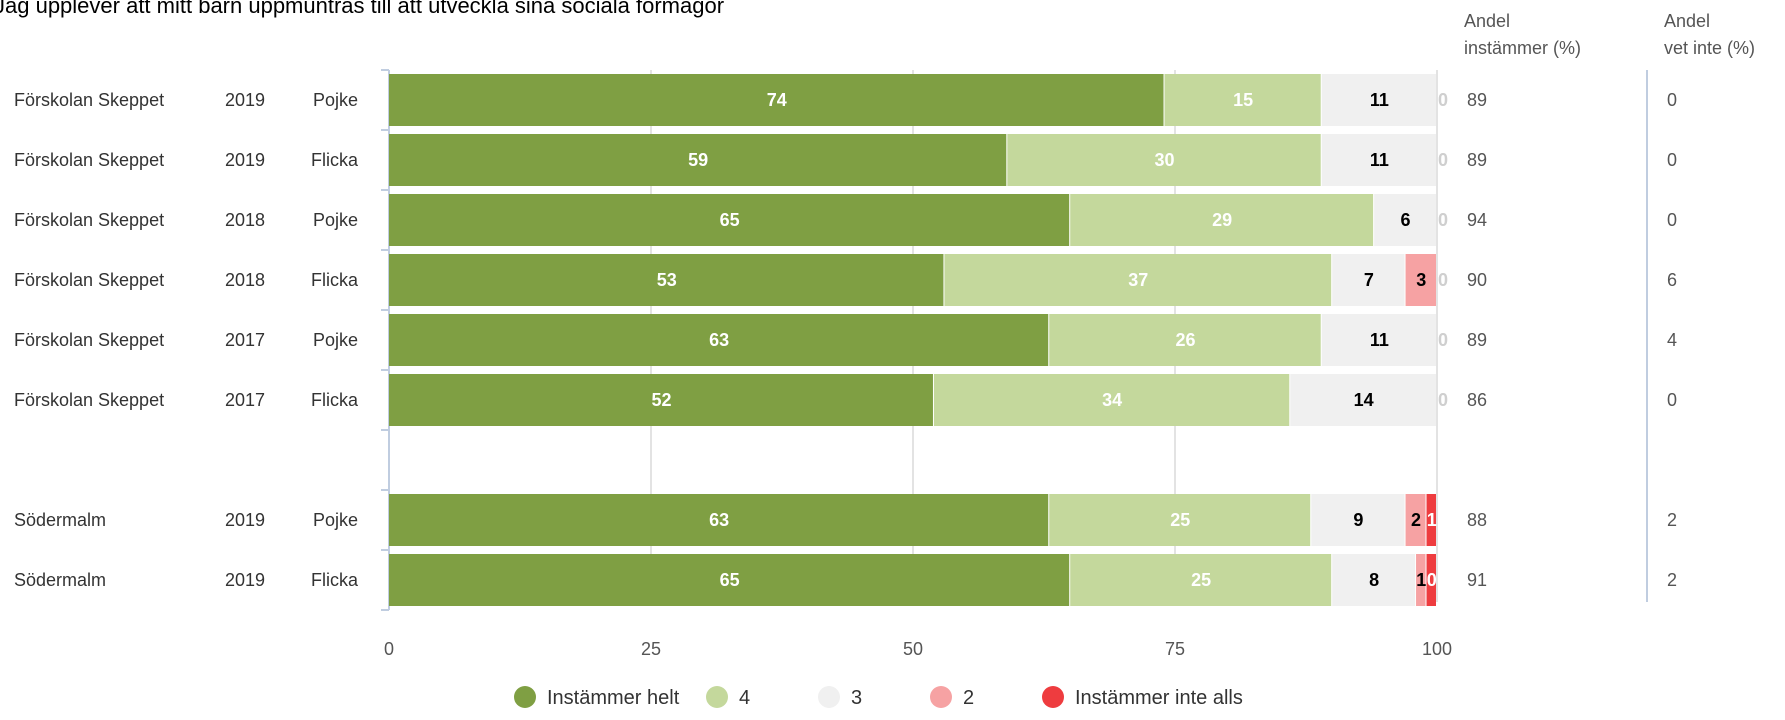 This screenshot has width=1785, height=720. Describe the element at coordinates (1672, 340) in the screenshot. I see `unknown-value: 4` at that location.